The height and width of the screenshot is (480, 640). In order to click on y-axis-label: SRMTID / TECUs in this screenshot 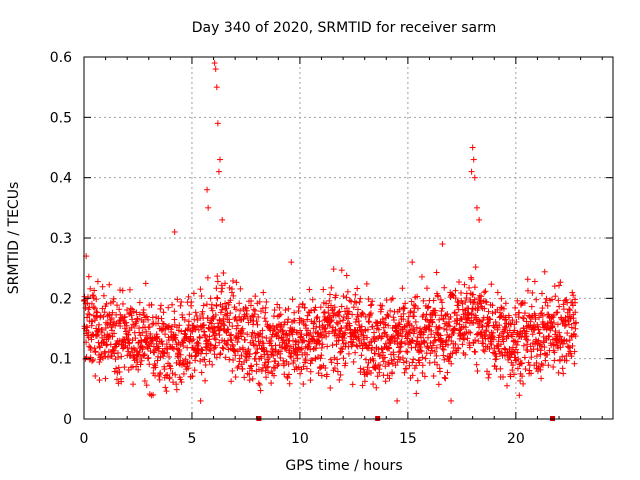, I will do `click(14, 238)`.